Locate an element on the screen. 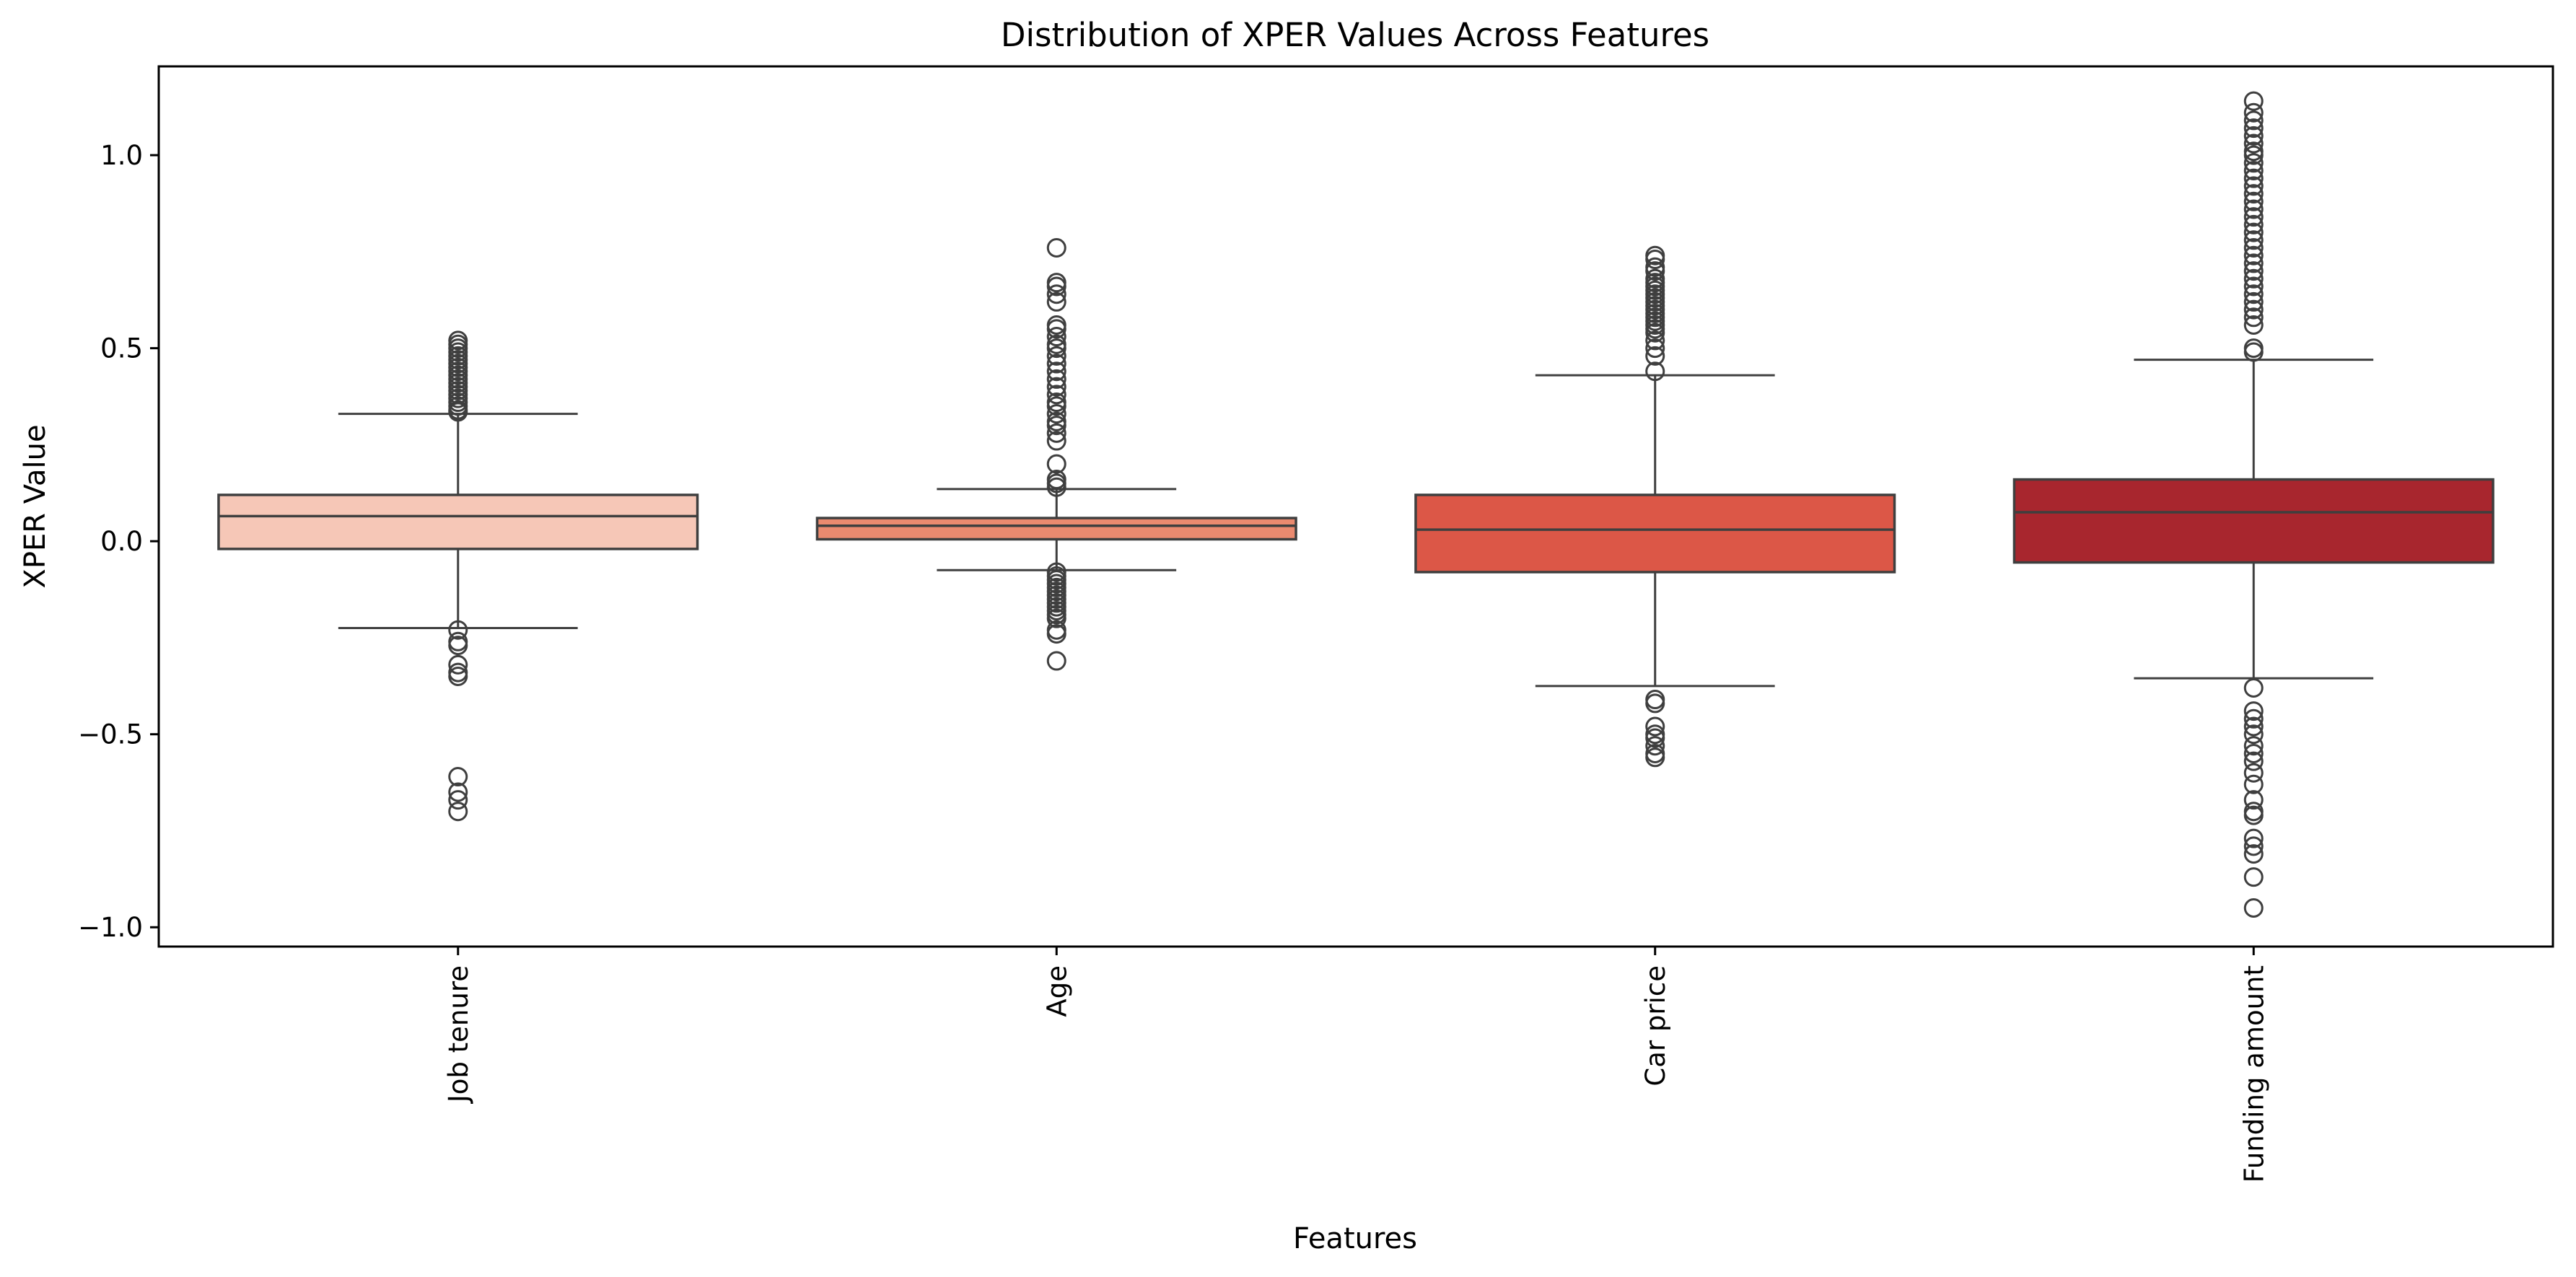 The width and height of the screenshot is (2576, 1277). y-tick-label: −0.5 is located at coordinates (110, 734).